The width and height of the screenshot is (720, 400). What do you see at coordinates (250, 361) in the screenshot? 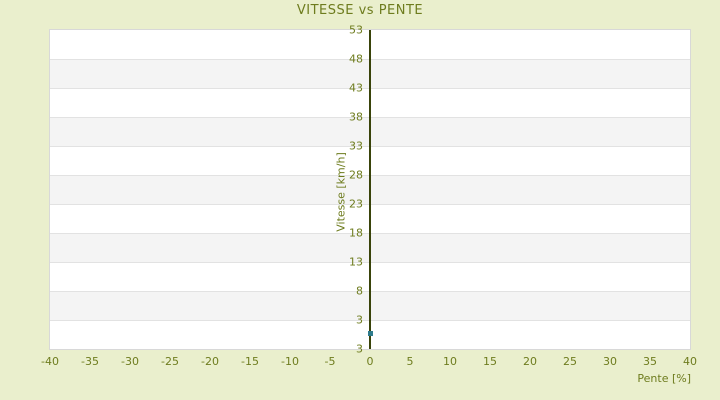
I see `x-tick-label: -15` at bounding box center [250, 361].